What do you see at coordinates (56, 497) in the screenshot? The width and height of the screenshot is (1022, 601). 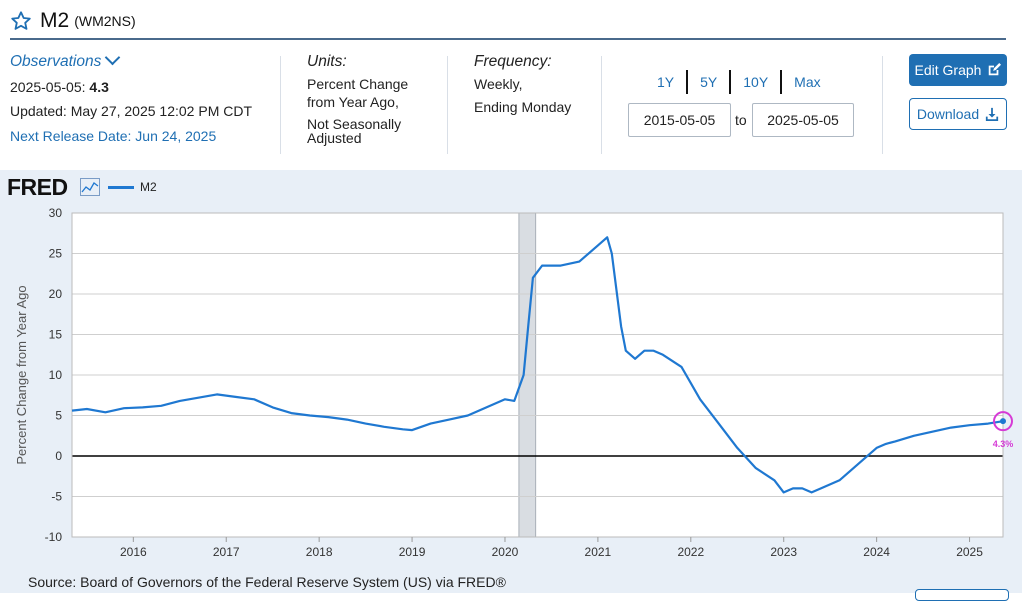 I see `y-tick-label: -5` at bounding box center [56, 497].